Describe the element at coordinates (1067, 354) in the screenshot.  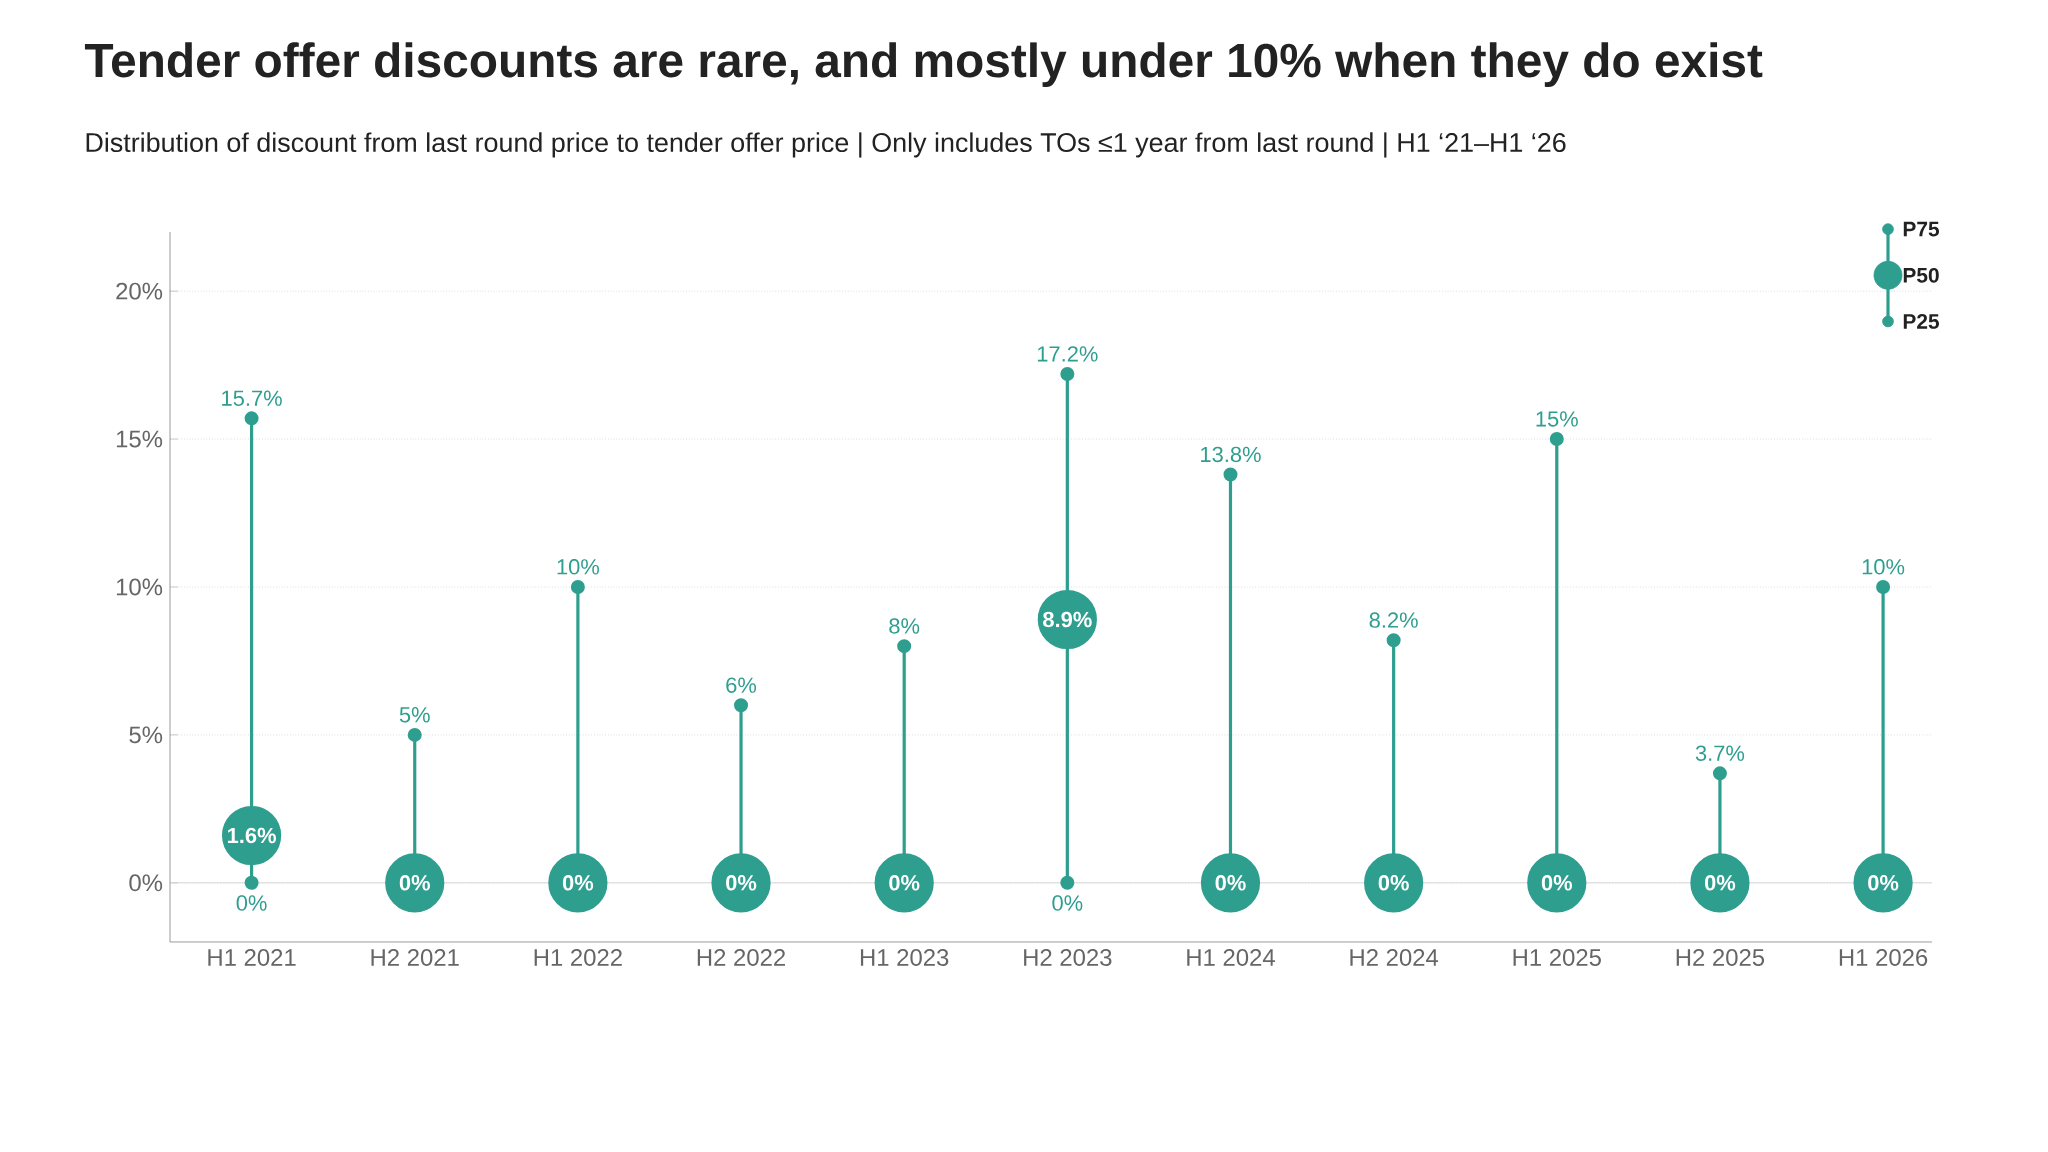
I see `data-label: 17.2%` at that location.